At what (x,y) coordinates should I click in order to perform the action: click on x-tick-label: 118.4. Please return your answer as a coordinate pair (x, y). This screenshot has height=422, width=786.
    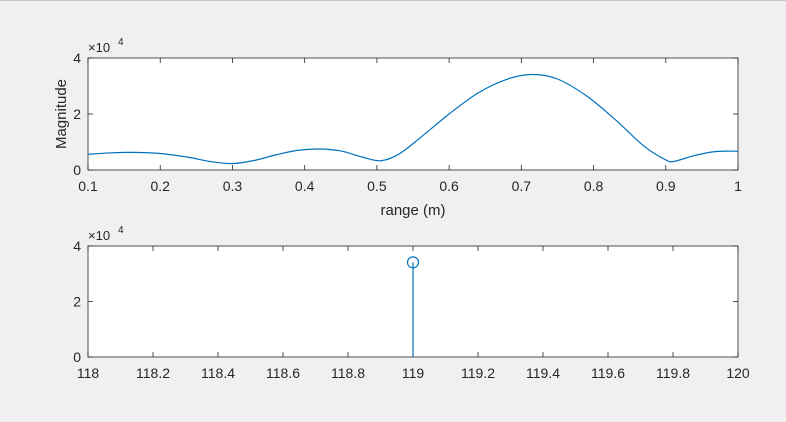
    Looking at the image, I should click on (218, 373).